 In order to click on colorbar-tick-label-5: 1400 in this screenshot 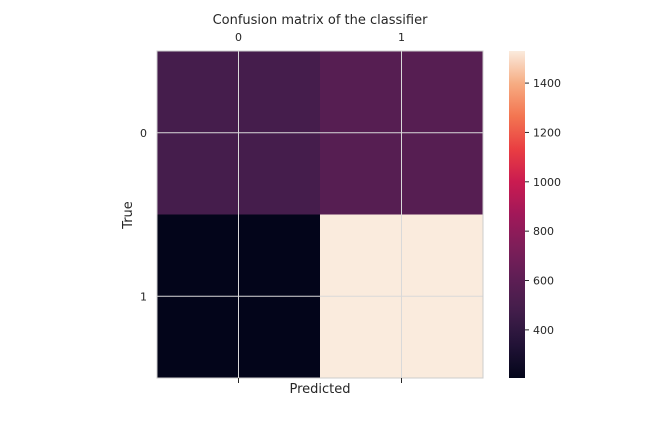, I will do `click(547, 83)`.